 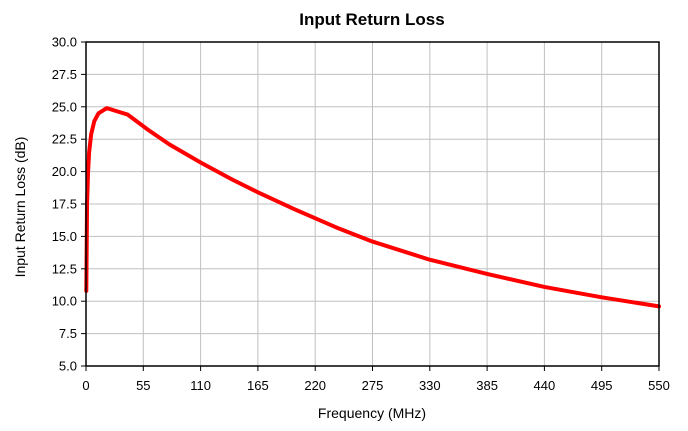 What do you see at coordinates (64, 42) in the screenshot?
I see `y-tick-label: 30.0` at bounding box center [64, 42].